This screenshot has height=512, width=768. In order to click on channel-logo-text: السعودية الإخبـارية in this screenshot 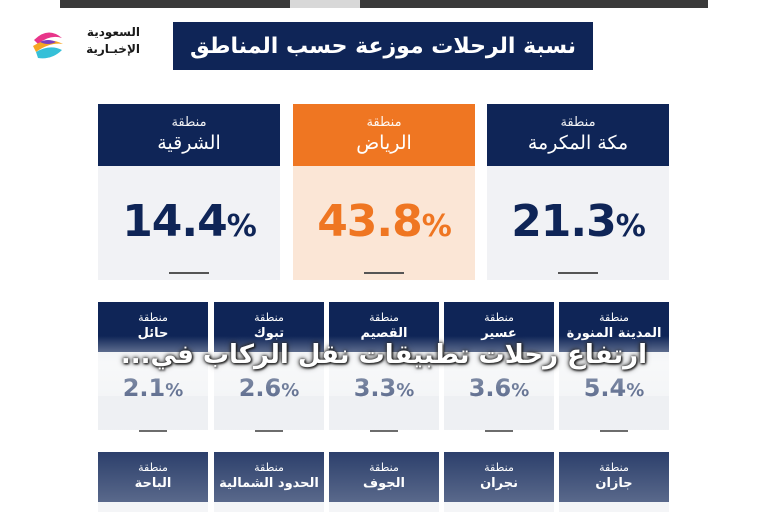, I will do `click(104, 41)`.